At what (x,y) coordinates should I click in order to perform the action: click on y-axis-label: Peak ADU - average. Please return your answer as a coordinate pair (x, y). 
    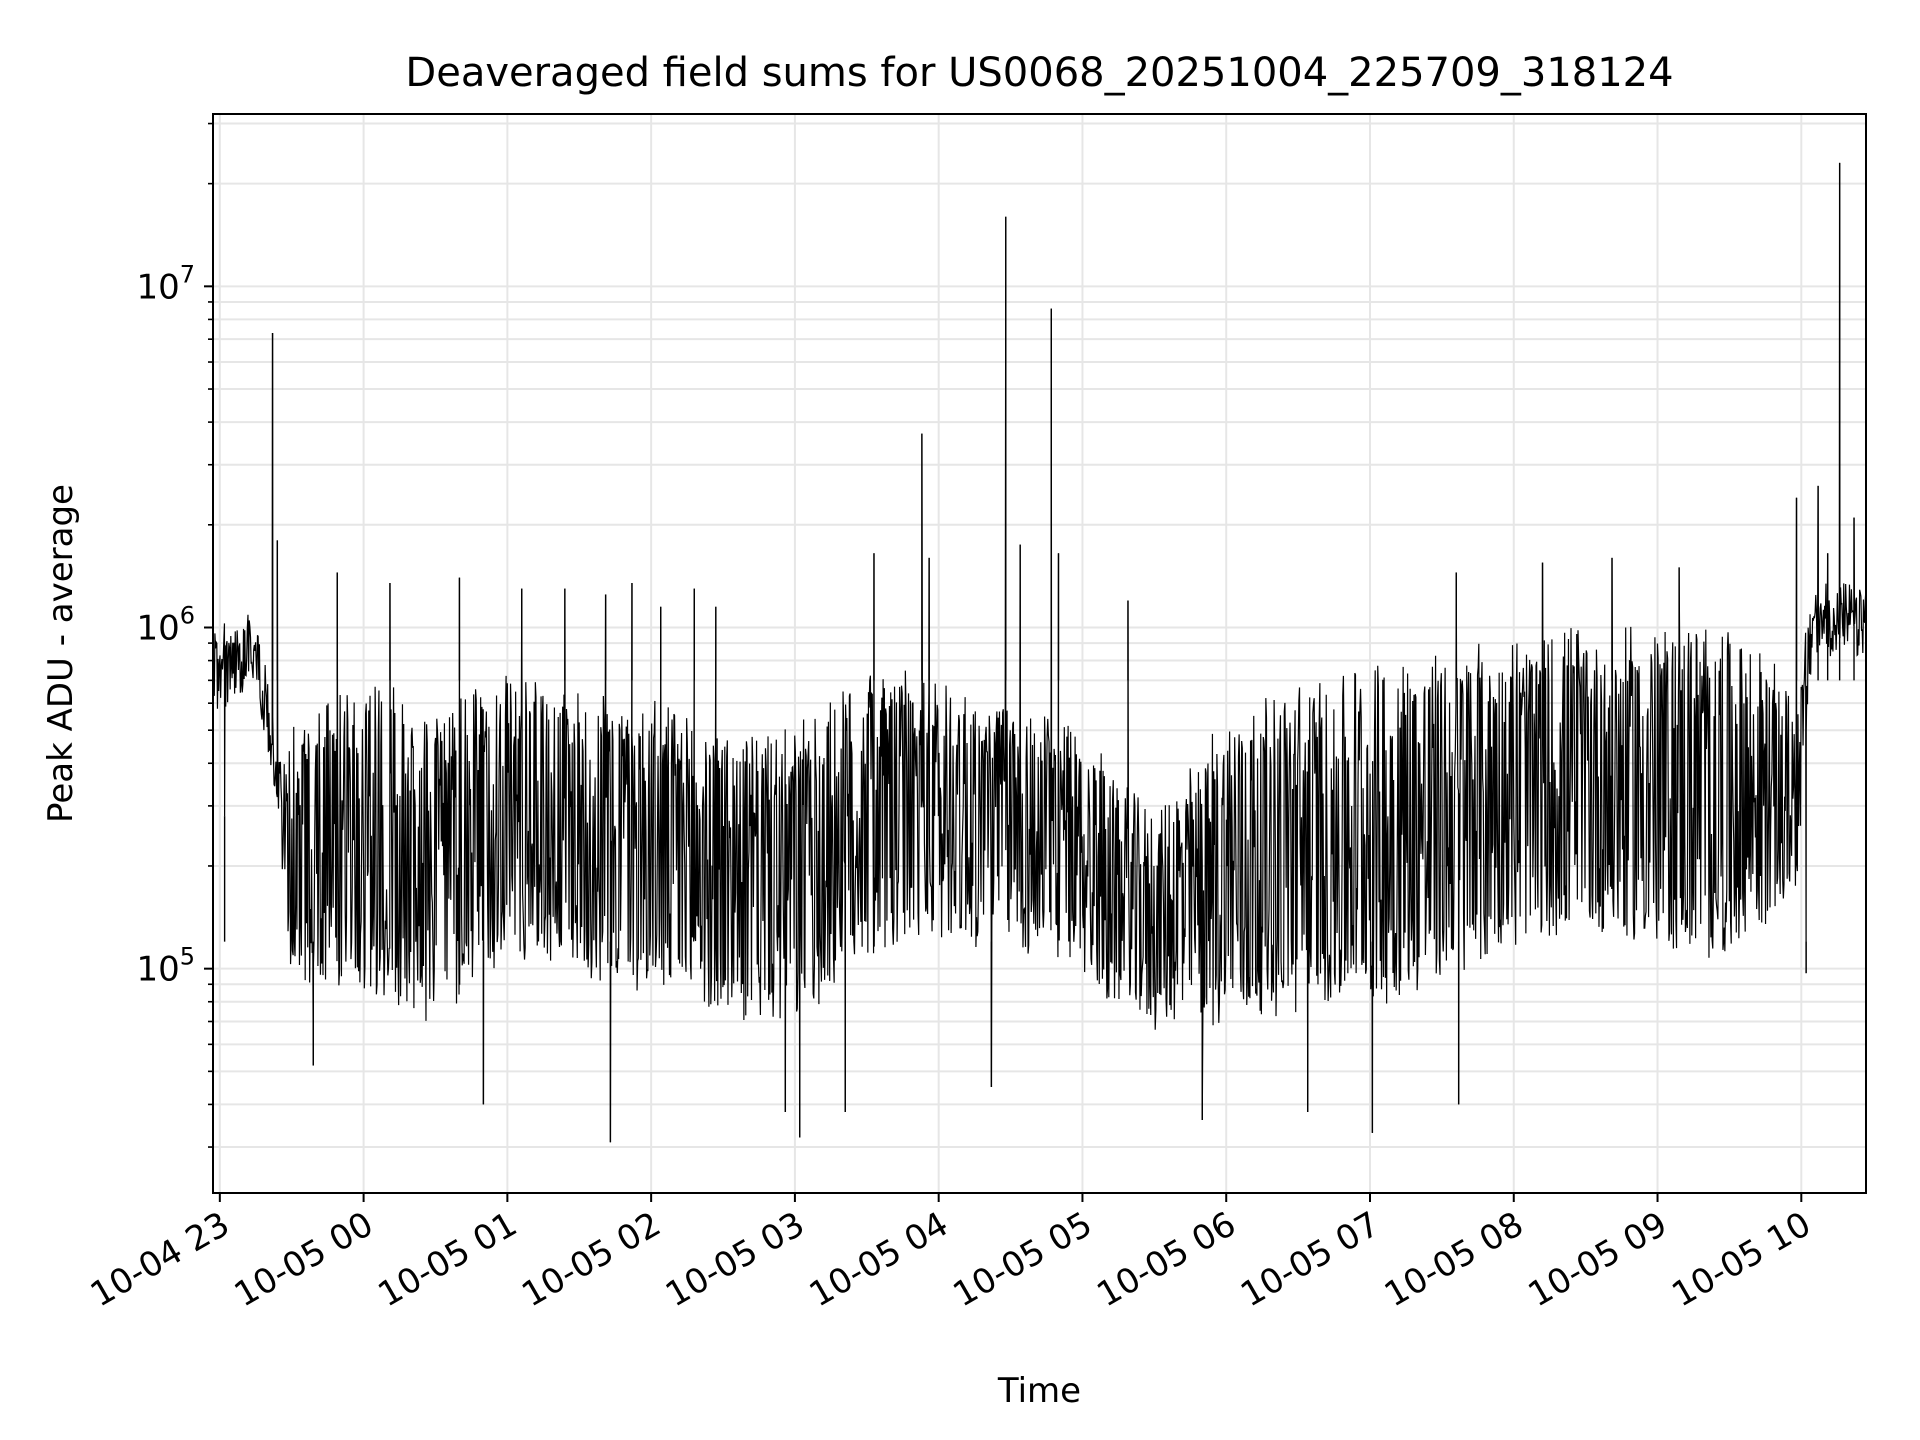
    Looking at the image, I should click on (61, 653).